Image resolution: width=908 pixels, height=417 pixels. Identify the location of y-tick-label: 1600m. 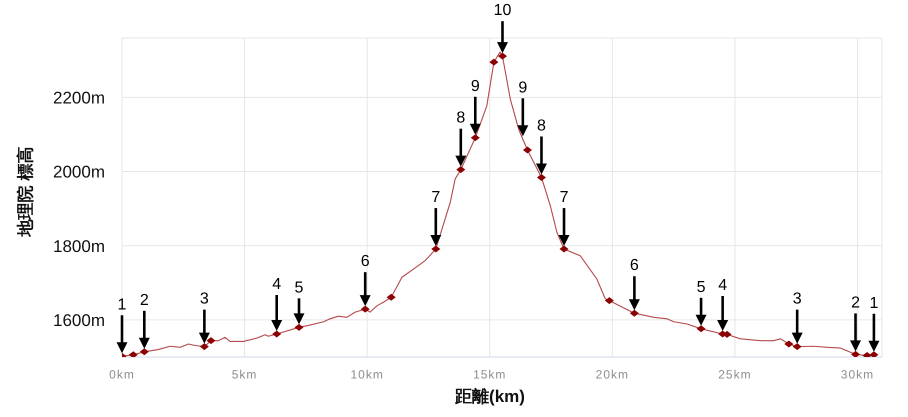
(79, 320).